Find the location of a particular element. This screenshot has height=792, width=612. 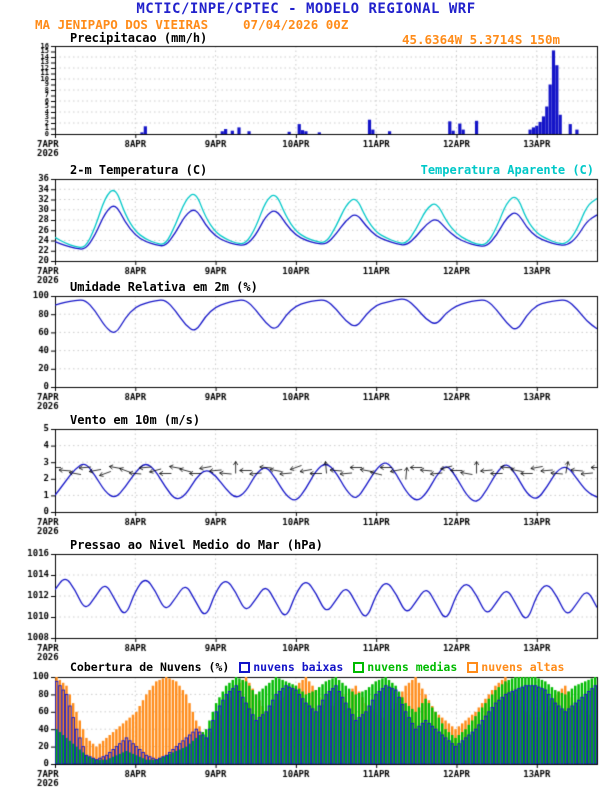

legend-high-clouds-label: nuvens altas is located at coordinates (523, 667).